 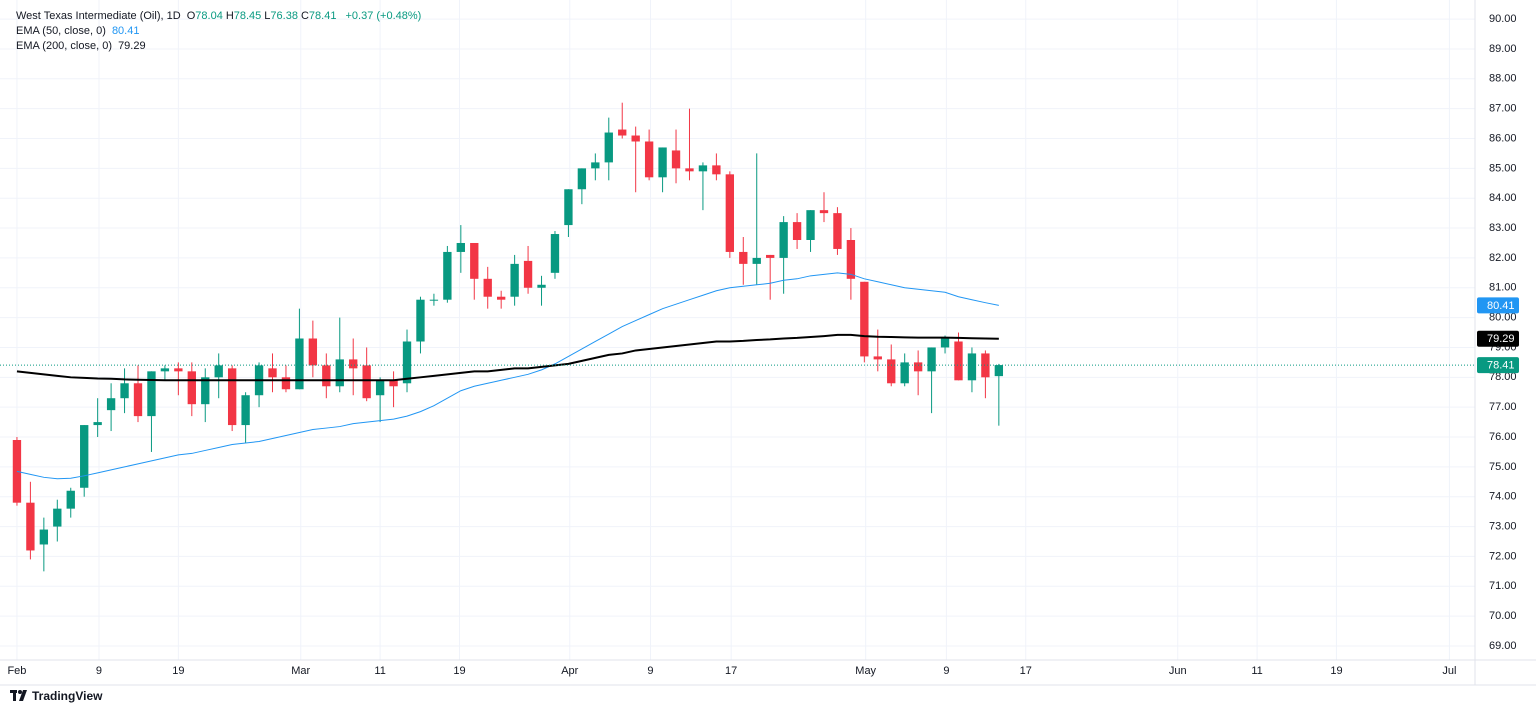 What do you see at coordinates (67, 696) in the screenshot?
I see `brand-name: TradingView` at bounding box center [67, 696].